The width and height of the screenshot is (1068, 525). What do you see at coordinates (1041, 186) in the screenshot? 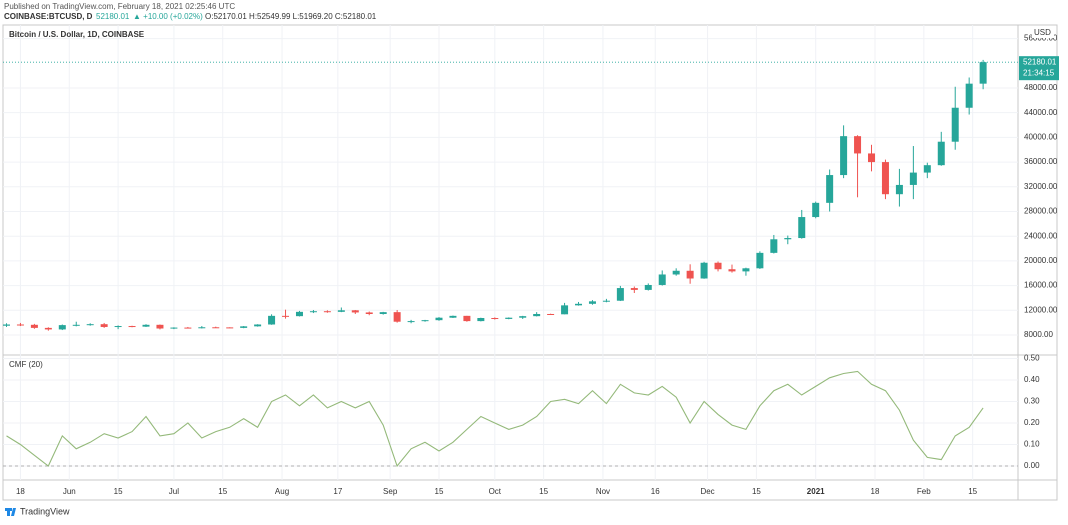
I see `y-tick-label: 32000.00` at bounding box center [1041, 186].